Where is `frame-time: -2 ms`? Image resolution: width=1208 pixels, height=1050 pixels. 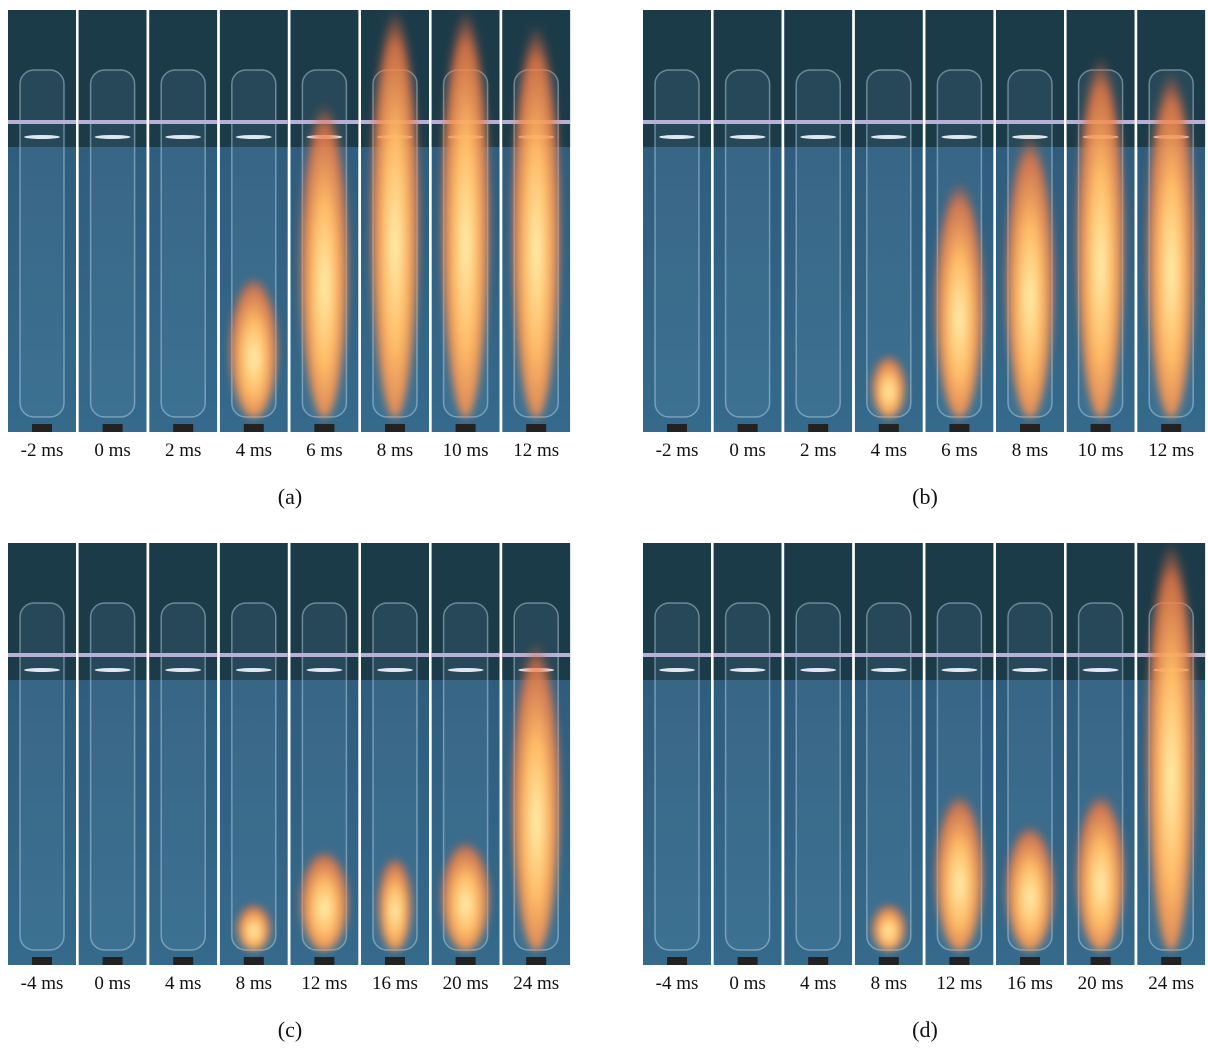 frame-time: -2 ms is located at coordinates (42, 450).